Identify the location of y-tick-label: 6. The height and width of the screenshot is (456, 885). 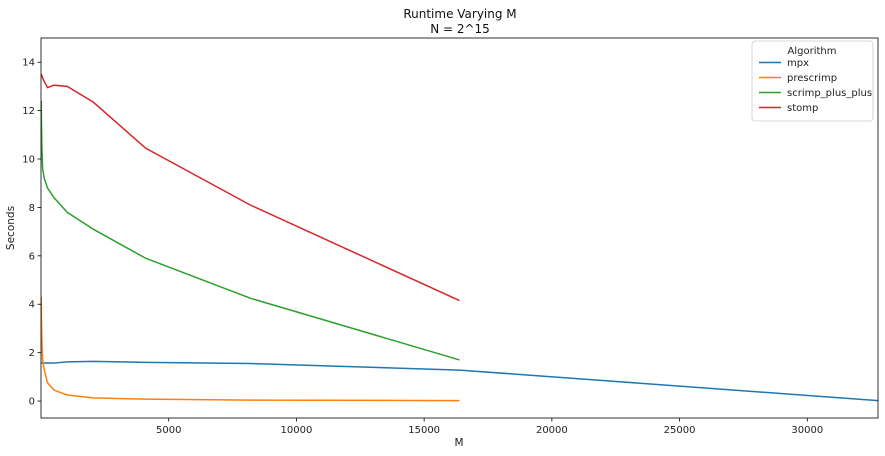
(32, 256).